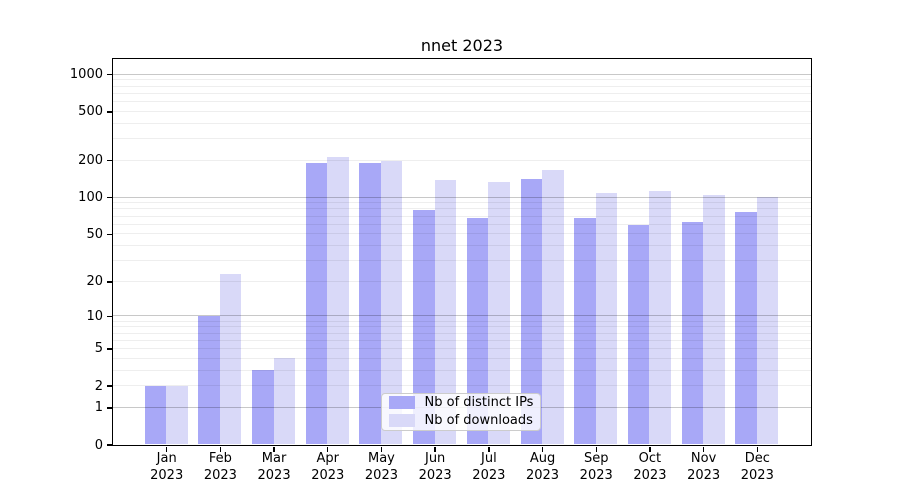 The height and width of the screenshot is (500, 900). What do you see at coordinates (220, 449) in the screenshot?
I see `x-tick-mark-feb` at bounding box center [220, 449].